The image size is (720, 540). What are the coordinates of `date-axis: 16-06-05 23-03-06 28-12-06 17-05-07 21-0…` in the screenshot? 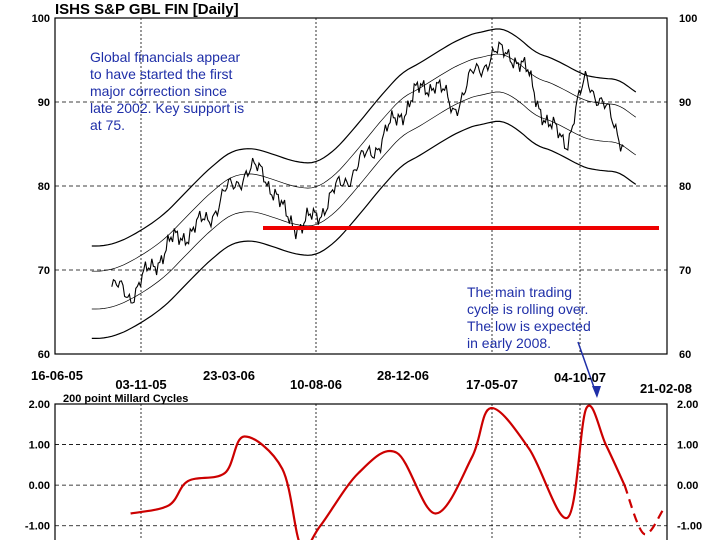 It's located at (361, 382).